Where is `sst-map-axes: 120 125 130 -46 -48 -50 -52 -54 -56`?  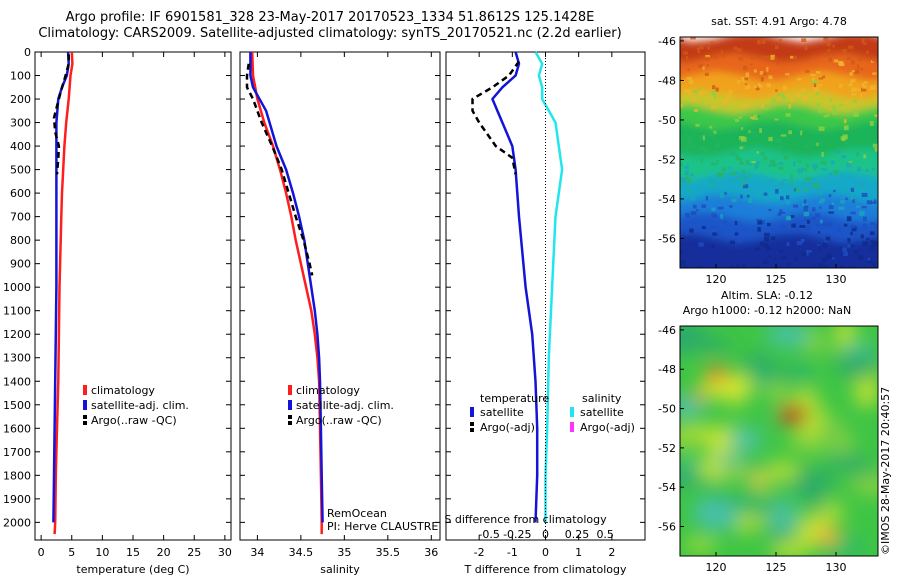 sst-map-axes: 120 125 130 -46 -48 -50 -52 -54 -56 is located at coordinates (768, 160).